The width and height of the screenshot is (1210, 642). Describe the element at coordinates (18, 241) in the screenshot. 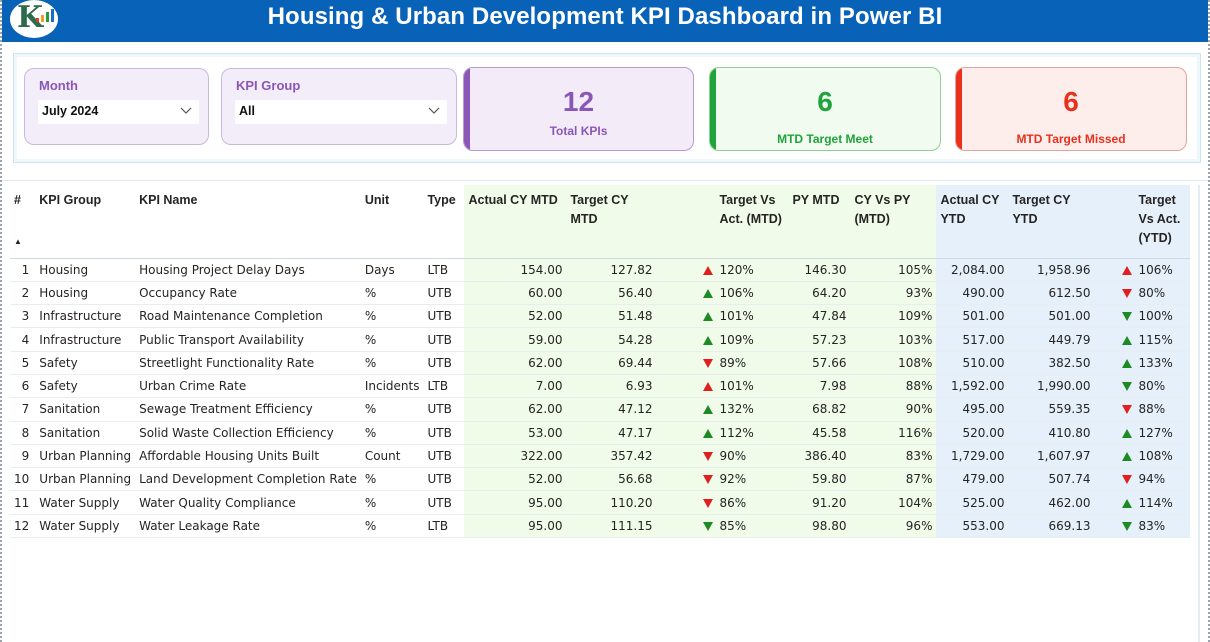

I see `sort-ascending-icon: ▲` at that location.